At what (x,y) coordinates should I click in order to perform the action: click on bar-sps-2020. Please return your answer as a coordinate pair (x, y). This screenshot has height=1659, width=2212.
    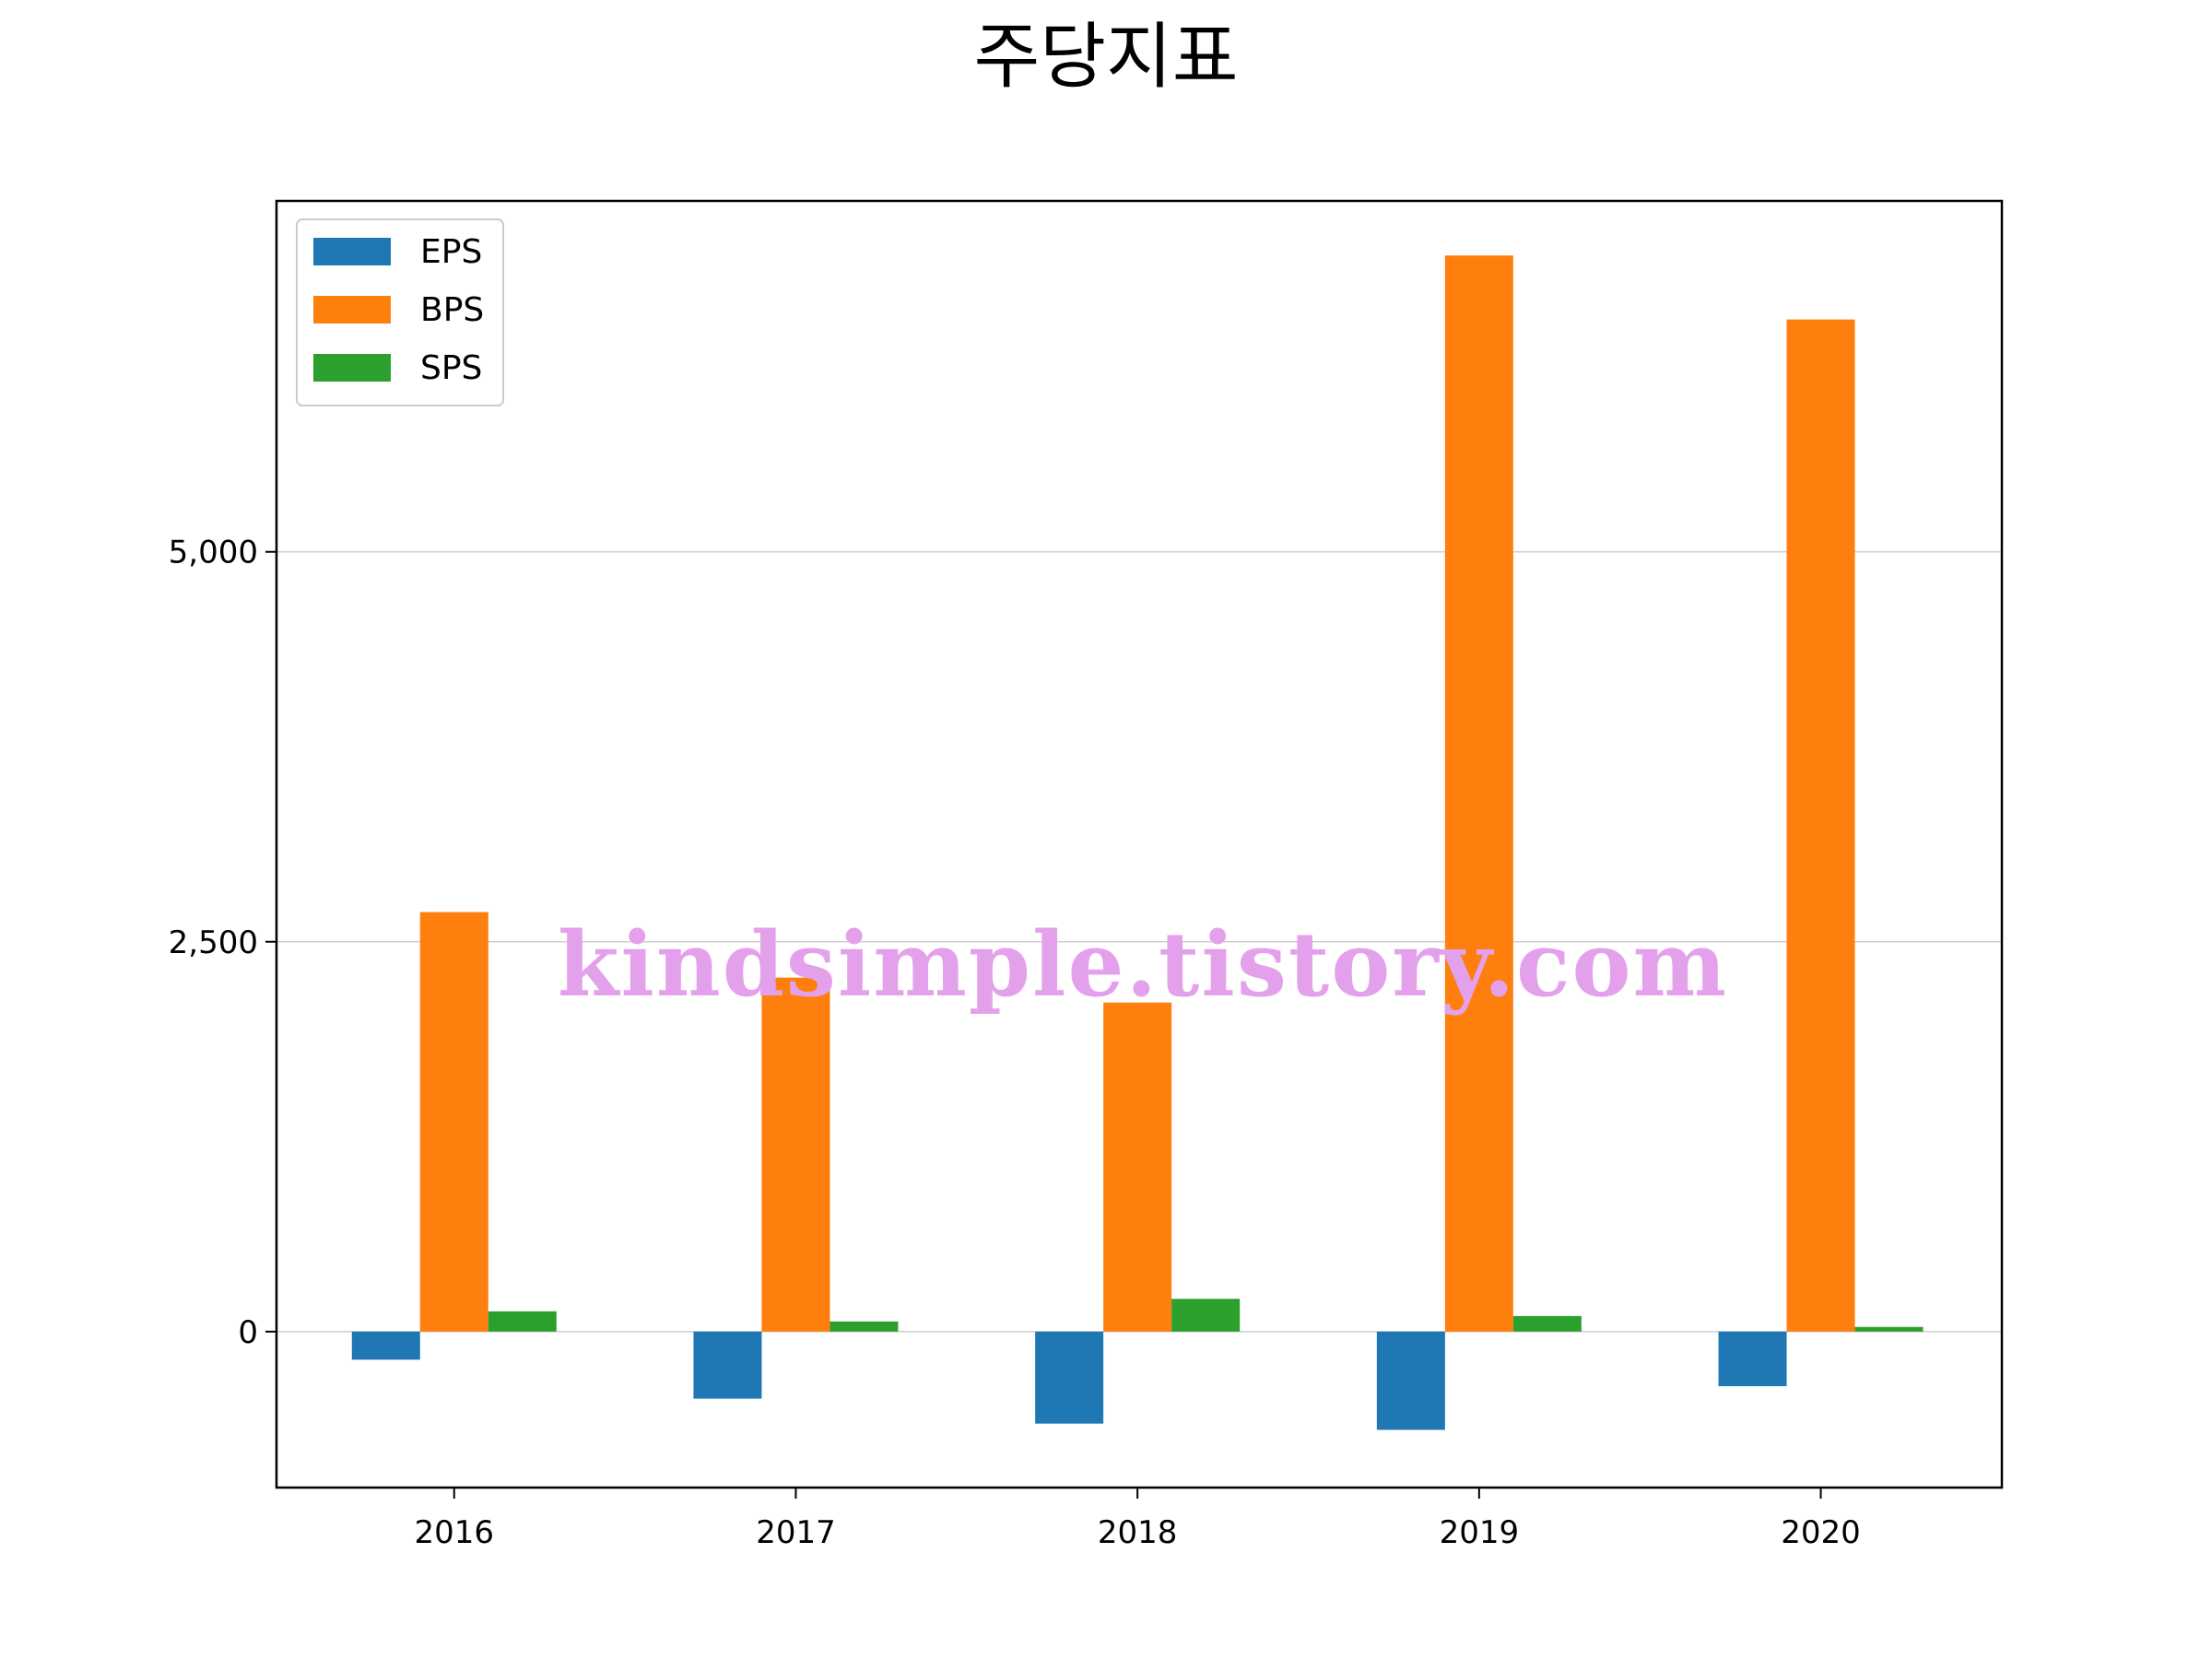
    Looking at the image, I should click on (1889, 1329).